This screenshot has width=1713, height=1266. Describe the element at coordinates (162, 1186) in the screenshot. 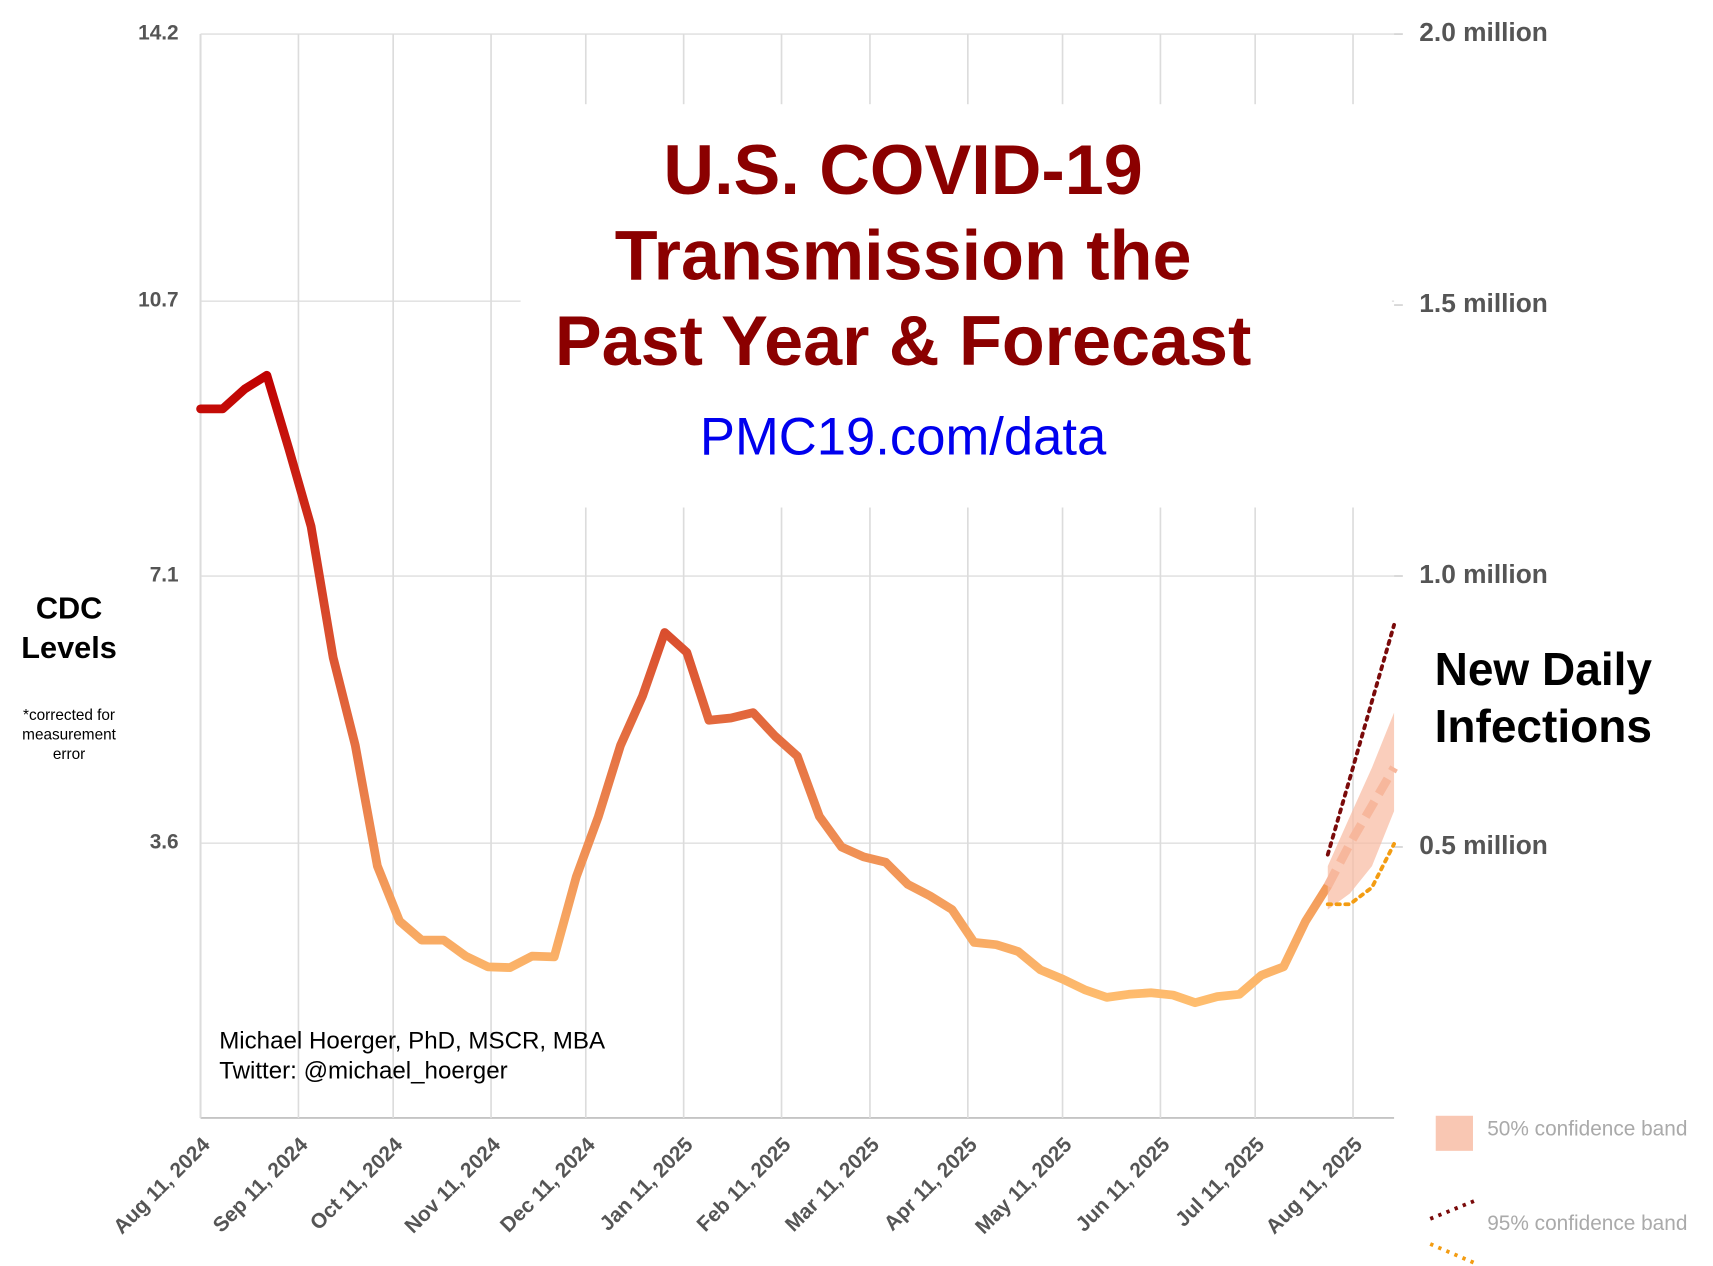

I see `x-tick-label: Aug 11, 2024` at that location.